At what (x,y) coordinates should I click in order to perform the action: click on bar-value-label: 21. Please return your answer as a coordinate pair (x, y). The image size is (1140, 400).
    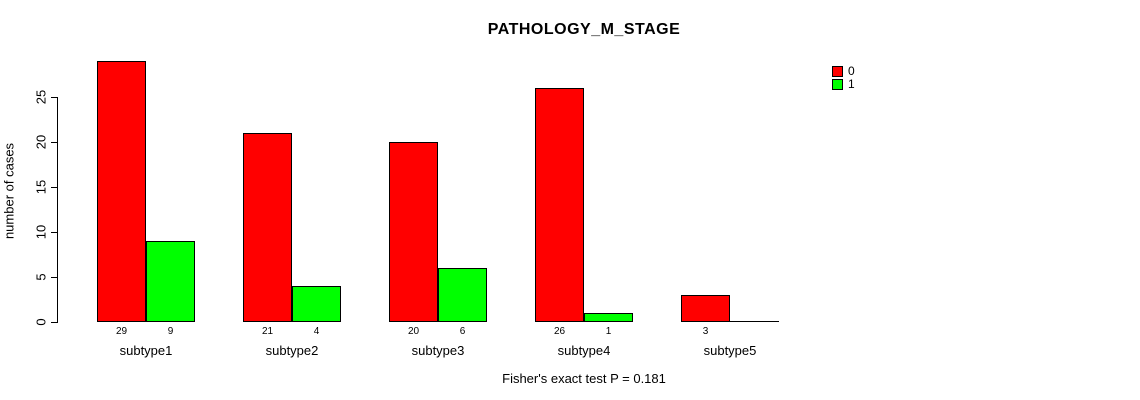
    Looking at the image, I should click on (267, 331).